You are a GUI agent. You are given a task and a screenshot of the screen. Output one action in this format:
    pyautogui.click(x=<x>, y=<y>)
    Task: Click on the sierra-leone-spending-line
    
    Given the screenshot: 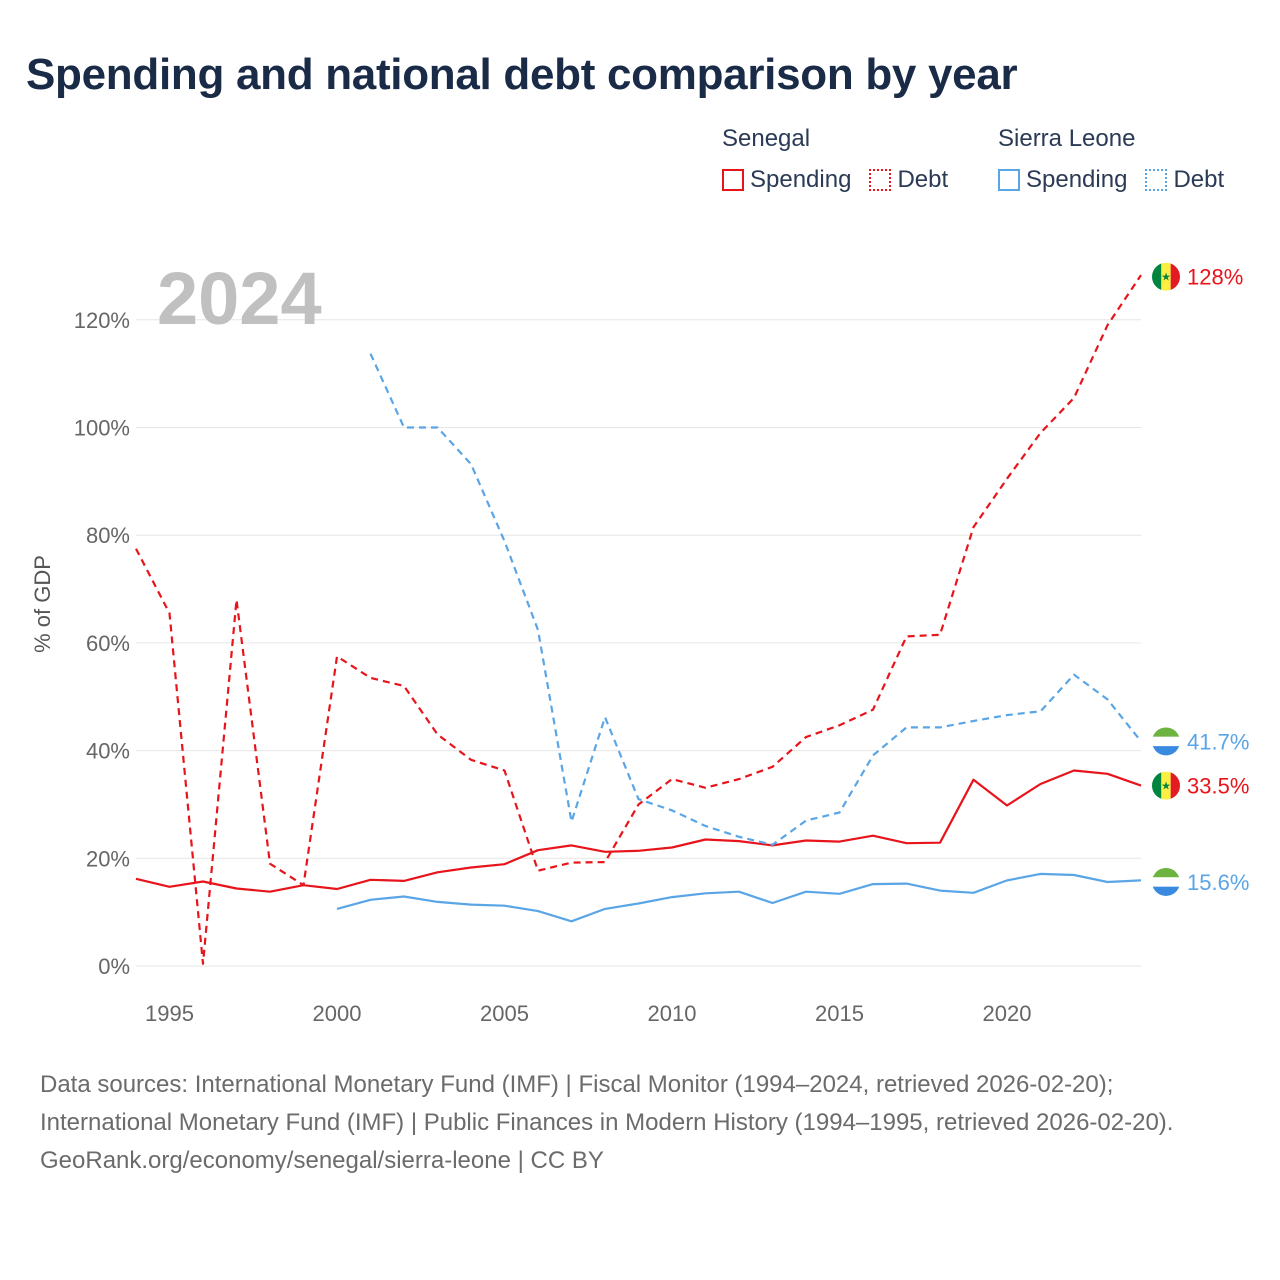 What is the action you would take?
    pyautogui.click(x=739, y=897)
    